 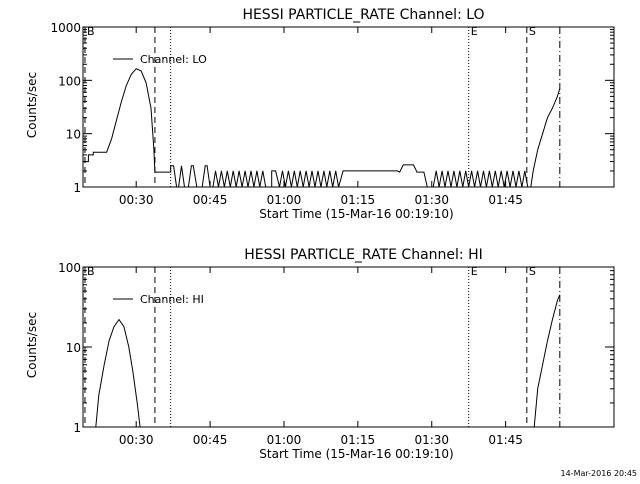 What do you see at coordinates (356, 454) in the screenshot?
I see `chart2-x-axis-label: Start Time (15-Mar-16 00:19:10)` at bounding box center [356, 454].